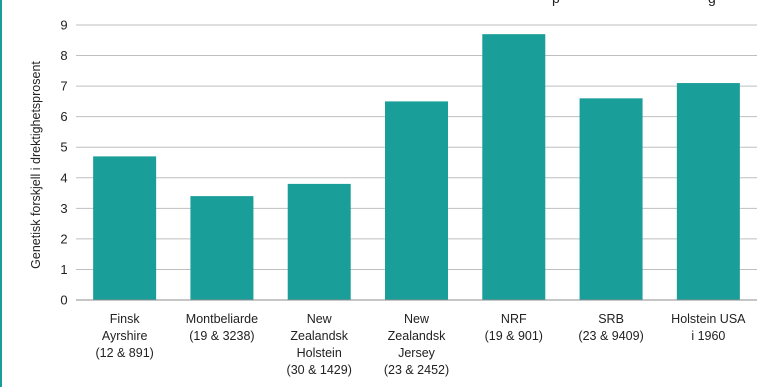  I want to click on y-tick-label: 0, so click(63, 300).